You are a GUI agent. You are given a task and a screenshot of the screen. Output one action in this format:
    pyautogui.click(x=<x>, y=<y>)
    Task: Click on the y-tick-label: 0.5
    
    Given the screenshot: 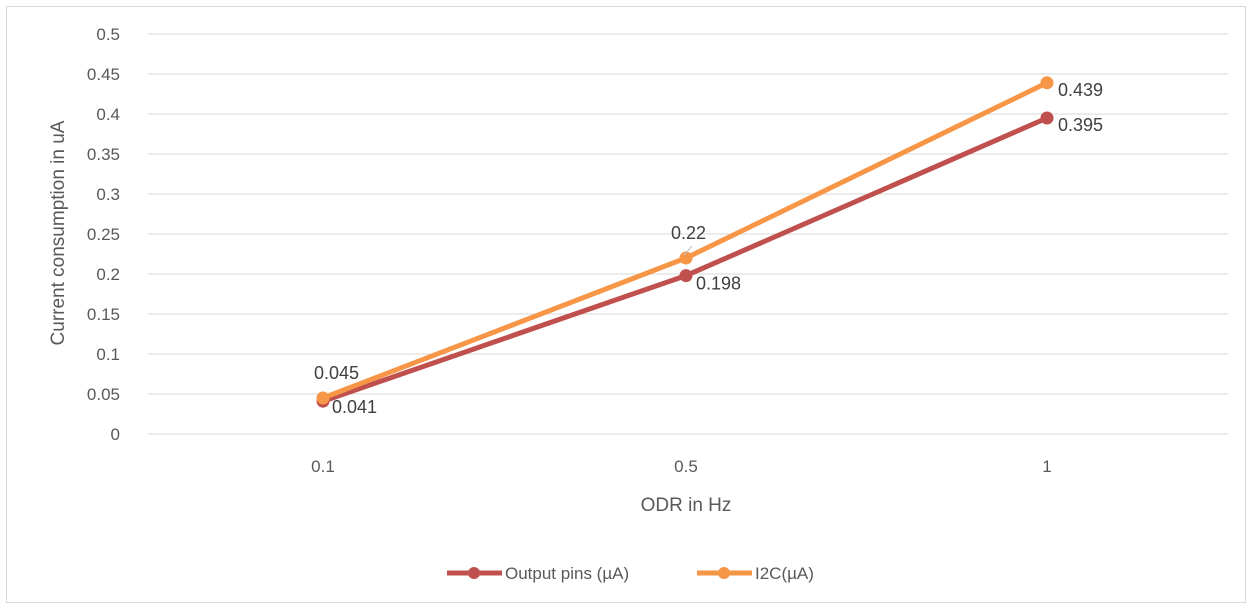 What is the action you would take?
    pyautogui.click(x=108, y=34)
    